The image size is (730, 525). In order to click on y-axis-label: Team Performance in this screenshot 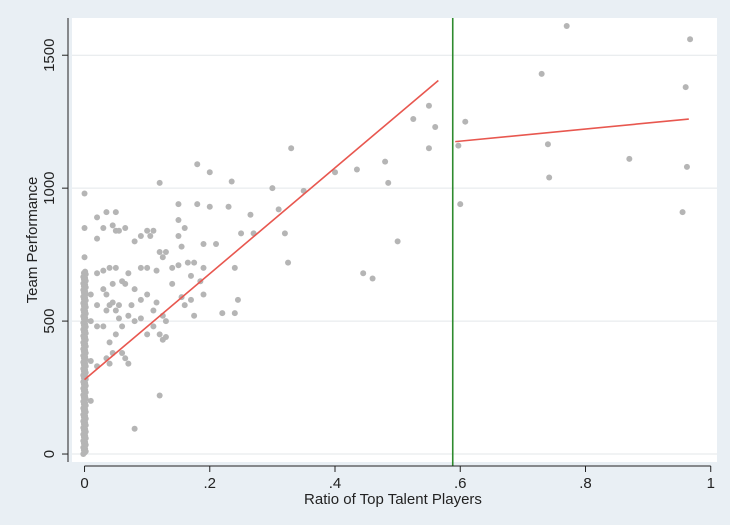, I will do `click(32, 240)`.